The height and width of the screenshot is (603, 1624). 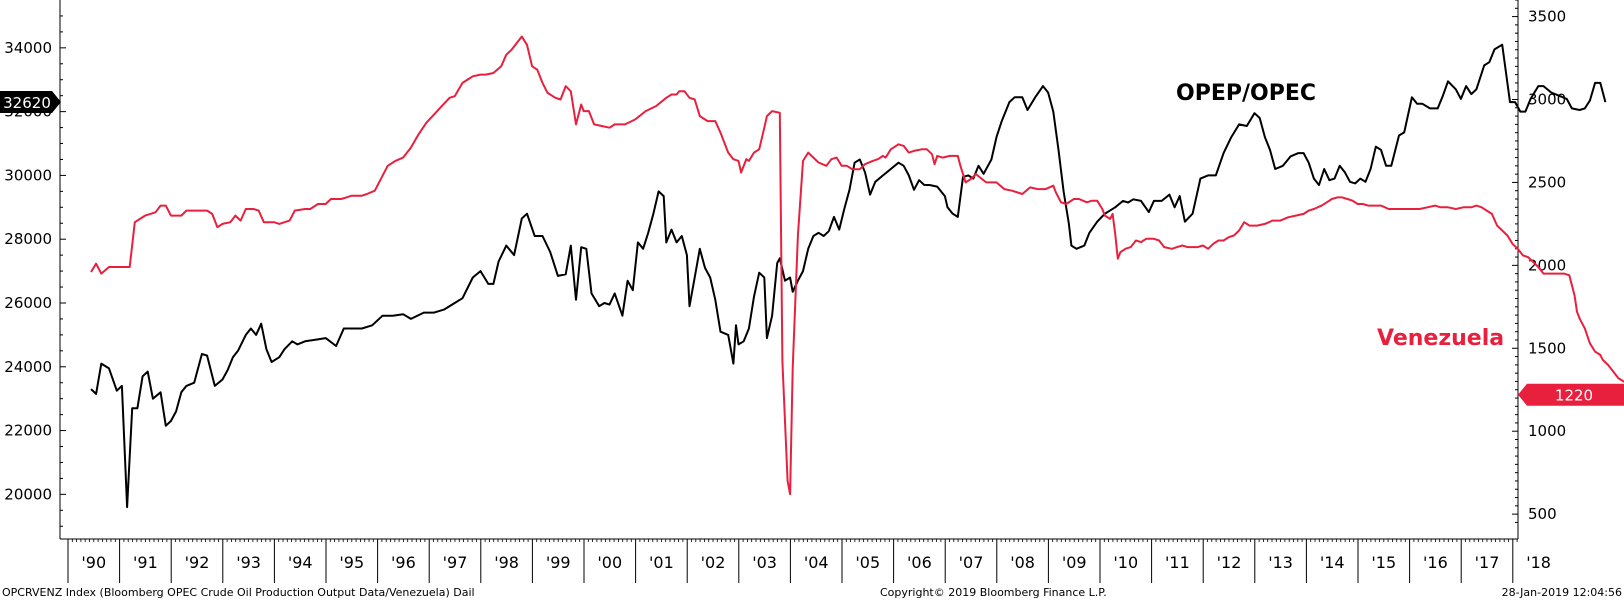 What do you see at coordinates (1561, 592) in the screenshot?
I see `footer-timestamp: 28-Jan-2019 12:04:56` at bounding box center [1561, 592].